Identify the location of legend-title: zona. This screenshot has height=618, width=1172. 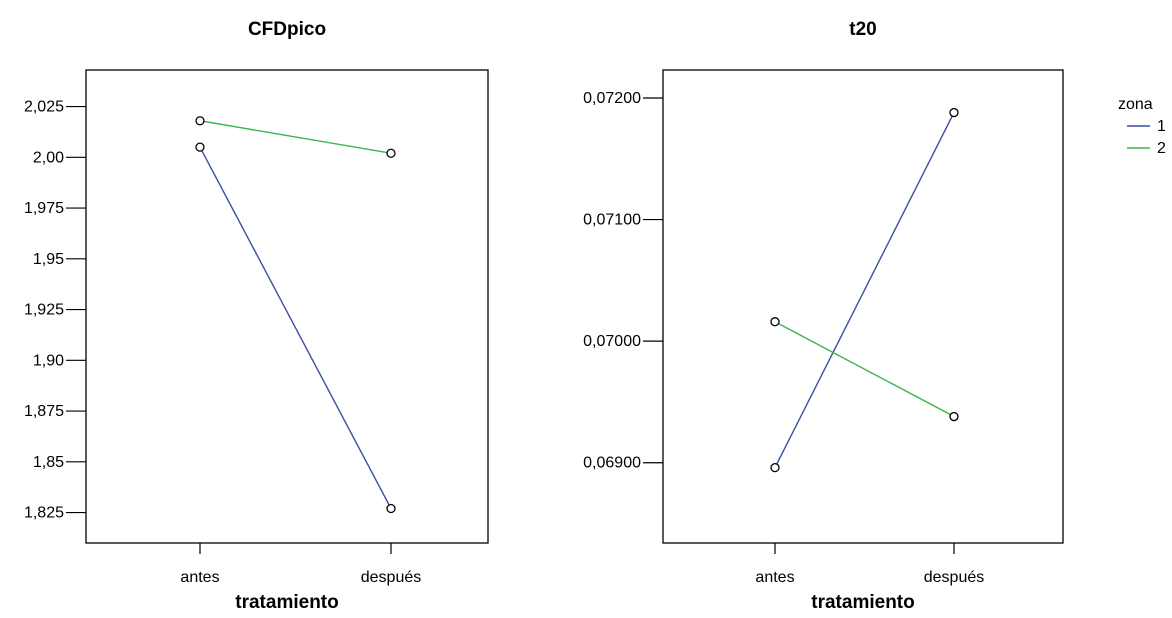
(1135, 104).